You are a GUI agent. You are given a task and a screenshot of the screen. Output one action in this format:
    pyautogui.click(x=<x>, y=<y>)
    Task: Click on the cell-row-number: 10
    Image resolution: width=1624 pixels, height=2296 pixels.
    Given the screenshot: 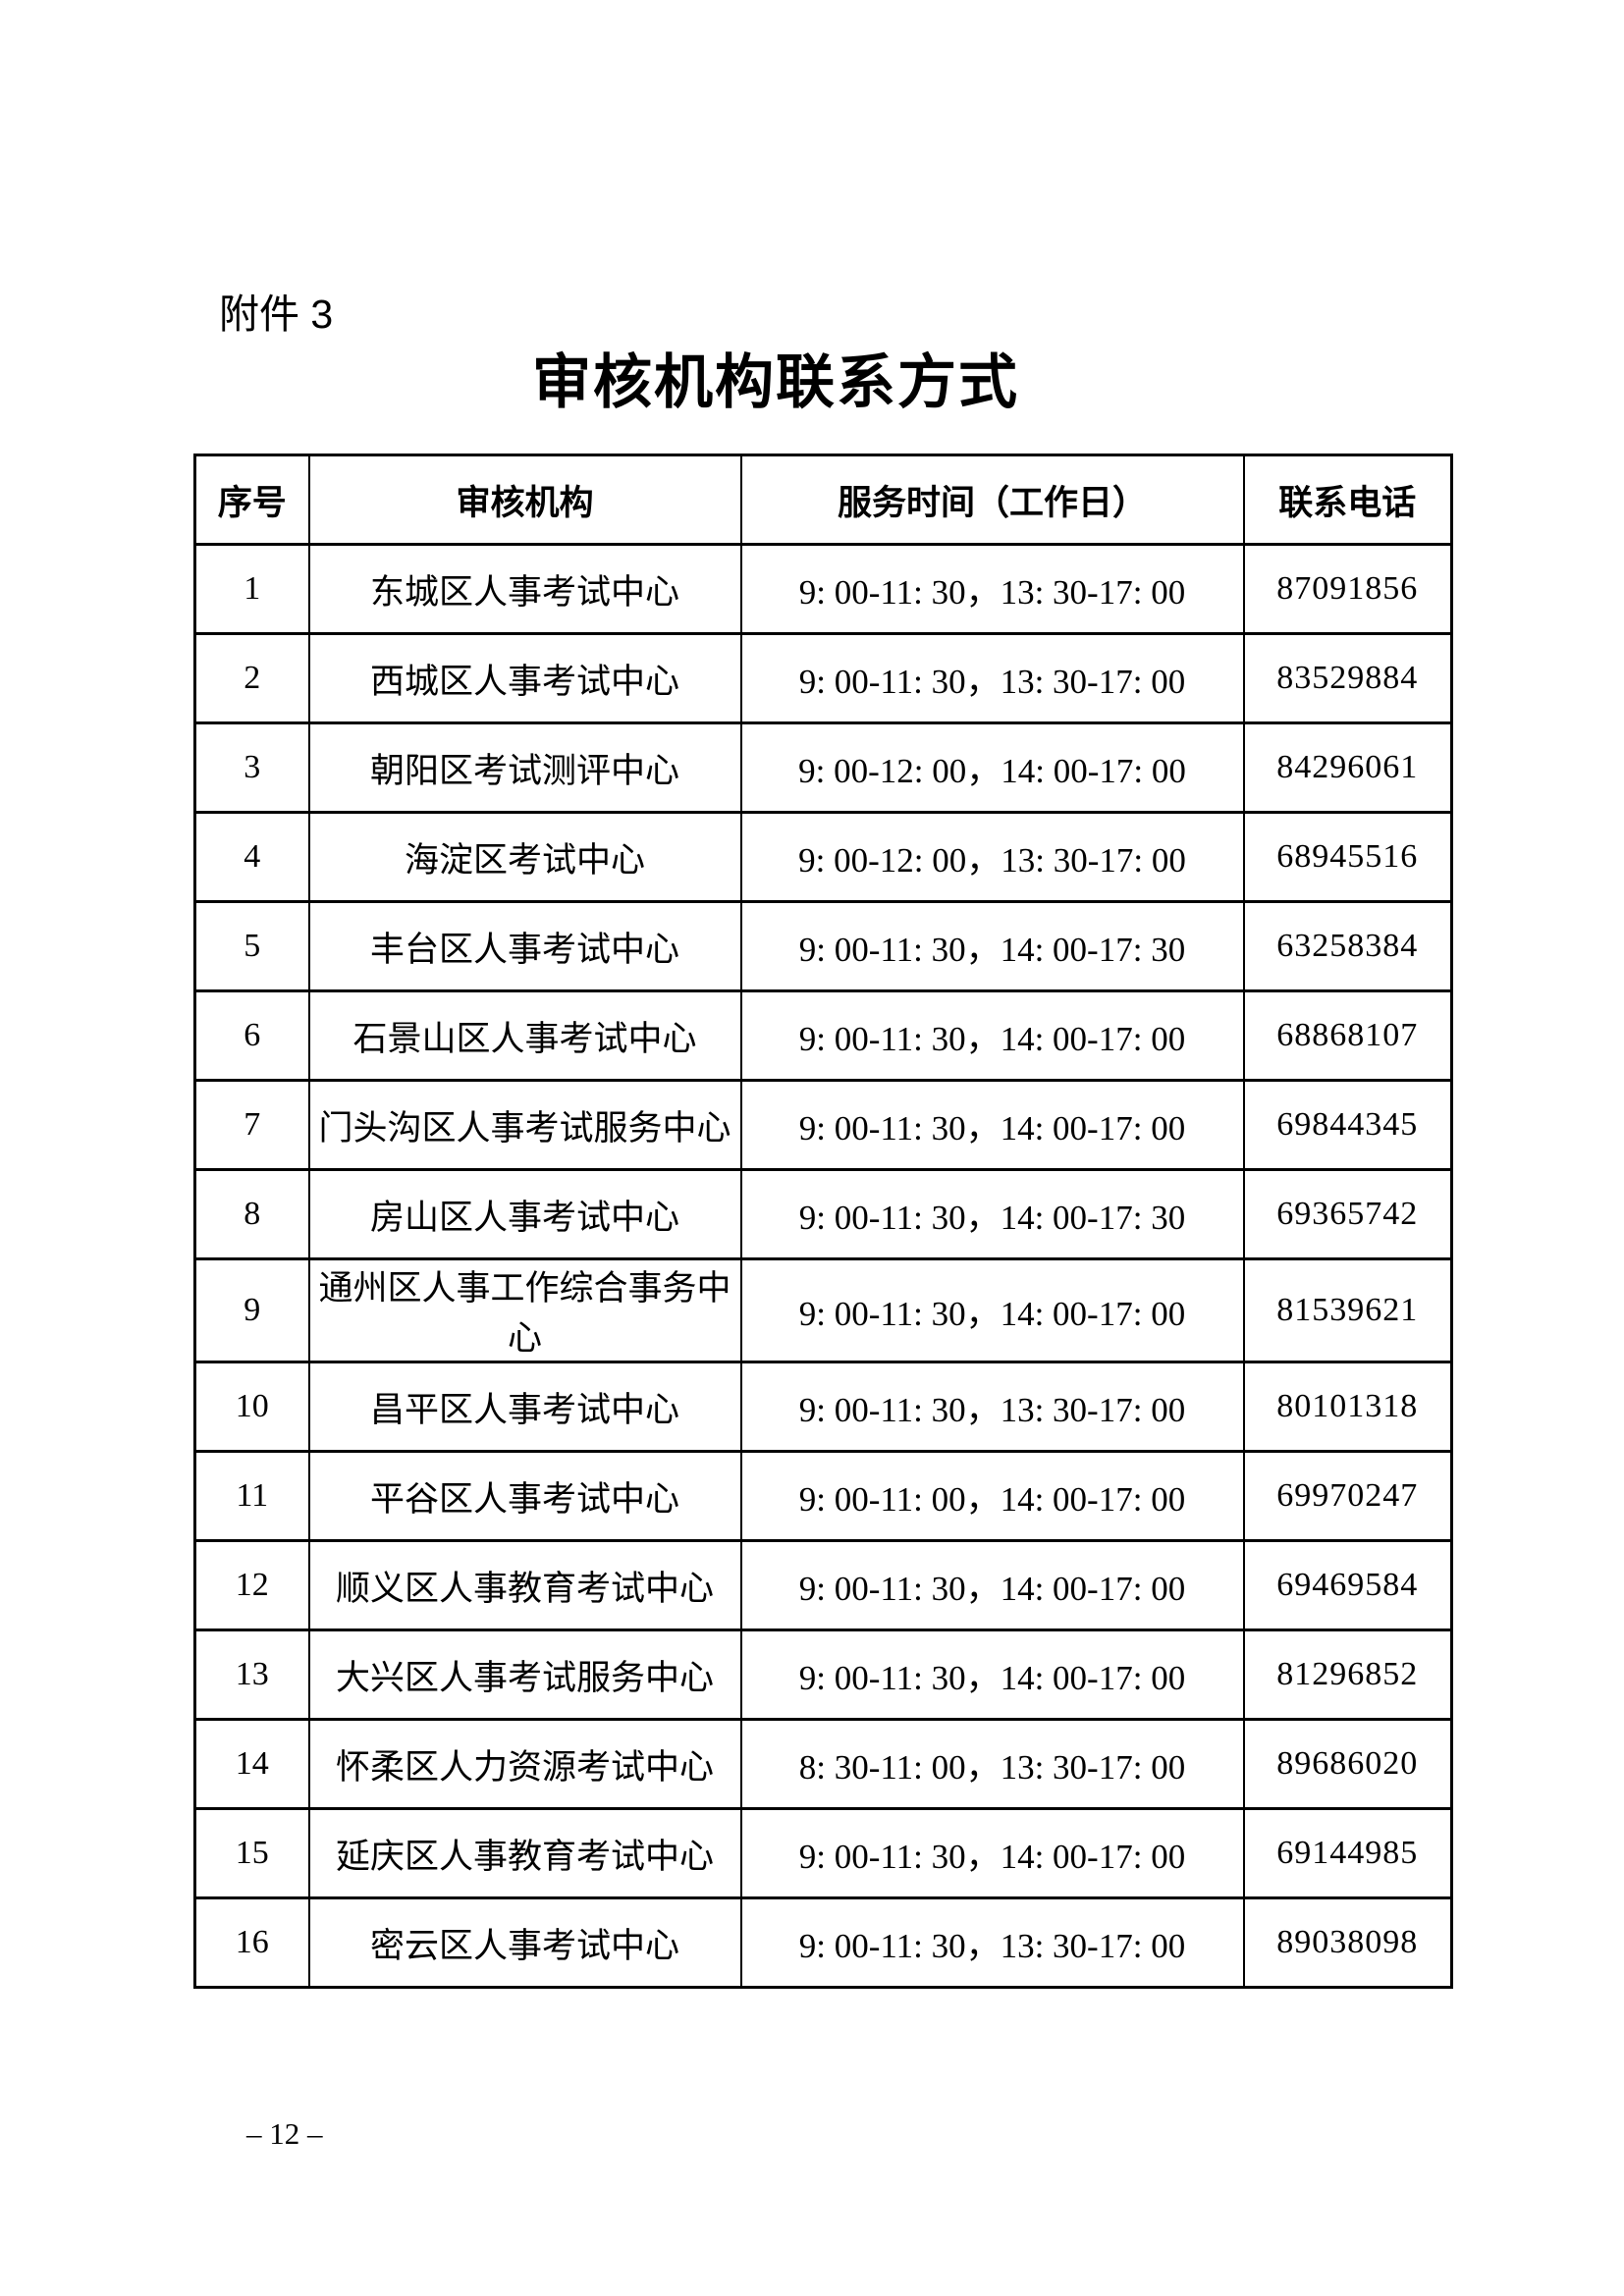 What is the action you would take?
    pyautogui.click(x=251, y=1407)
    